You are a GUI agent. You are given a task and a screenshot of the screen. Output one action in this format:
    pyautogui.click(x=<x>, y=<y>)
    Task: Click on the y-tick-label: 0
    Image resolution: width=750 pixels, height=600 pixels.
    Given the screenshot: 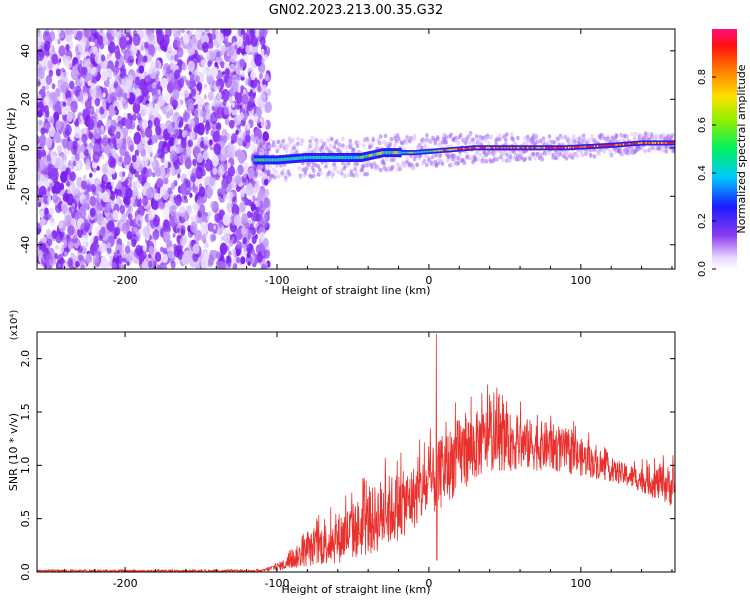 What is the action you would take?
    pyautogui.click(x=25, y=147)
    